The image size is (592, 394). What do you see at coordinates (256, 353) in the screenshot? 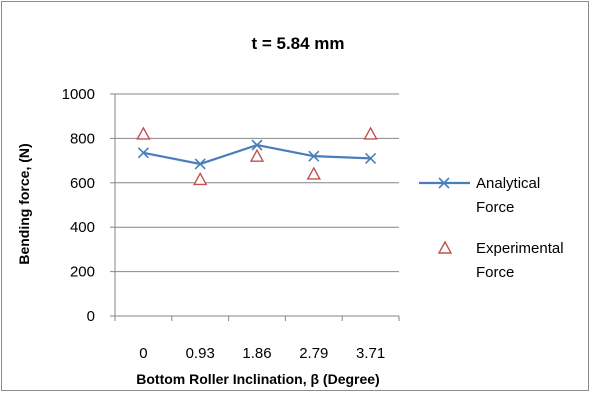
I see `x-tick-label: 1.86` at bounding box center [256, 353].